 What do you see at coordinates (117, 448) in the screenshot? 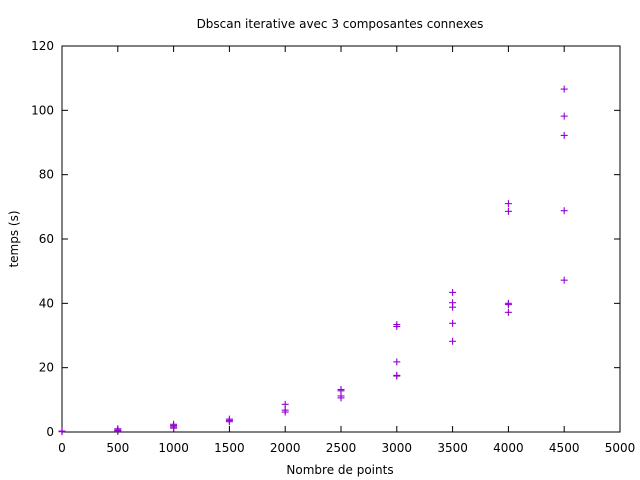
I see `x-tick-label: 500` at bounding box center [117, 448].